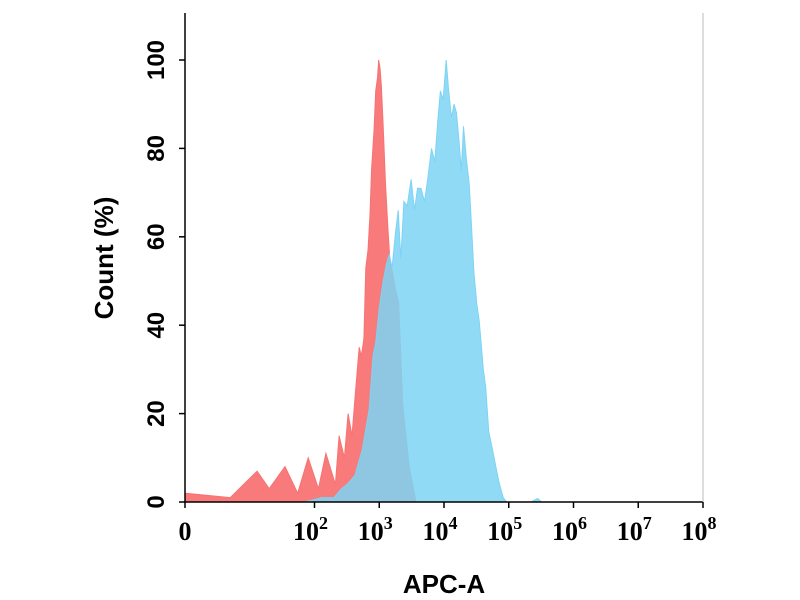  I want to click on x-tick-label: 0, so click(185, 531).